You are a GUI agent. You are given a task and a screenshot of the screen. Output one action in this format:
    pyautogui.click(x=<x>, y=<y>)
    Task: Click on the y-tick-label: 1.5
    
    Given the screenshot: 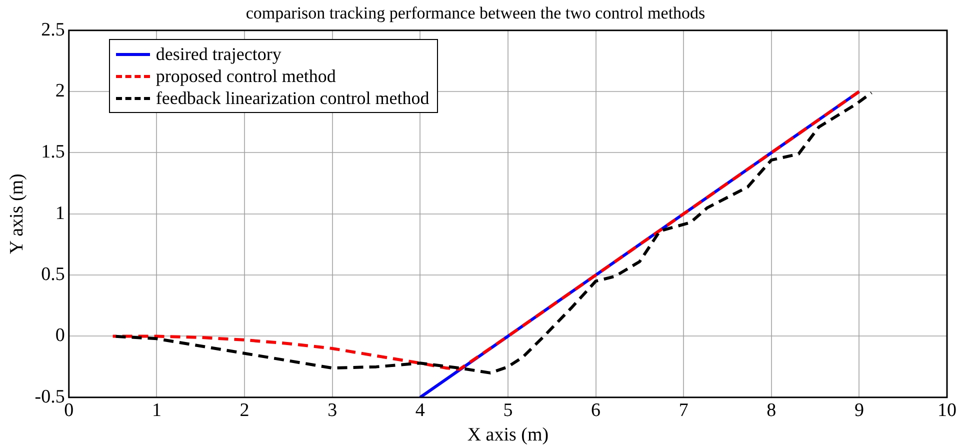 What is the action you would take?
    pyautogui.click(x=53, y=152)
    